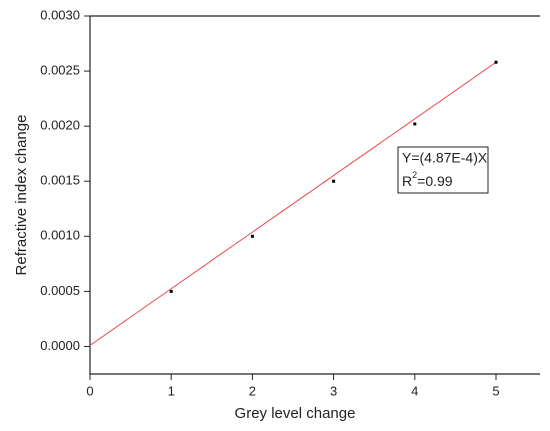 Image resolution: width=550 pixels, height=431 pixels. What do you see at coordinates (495, 390) in the screenshot?
I see `x-tick-label: 5` at bounding box center [495, 390].